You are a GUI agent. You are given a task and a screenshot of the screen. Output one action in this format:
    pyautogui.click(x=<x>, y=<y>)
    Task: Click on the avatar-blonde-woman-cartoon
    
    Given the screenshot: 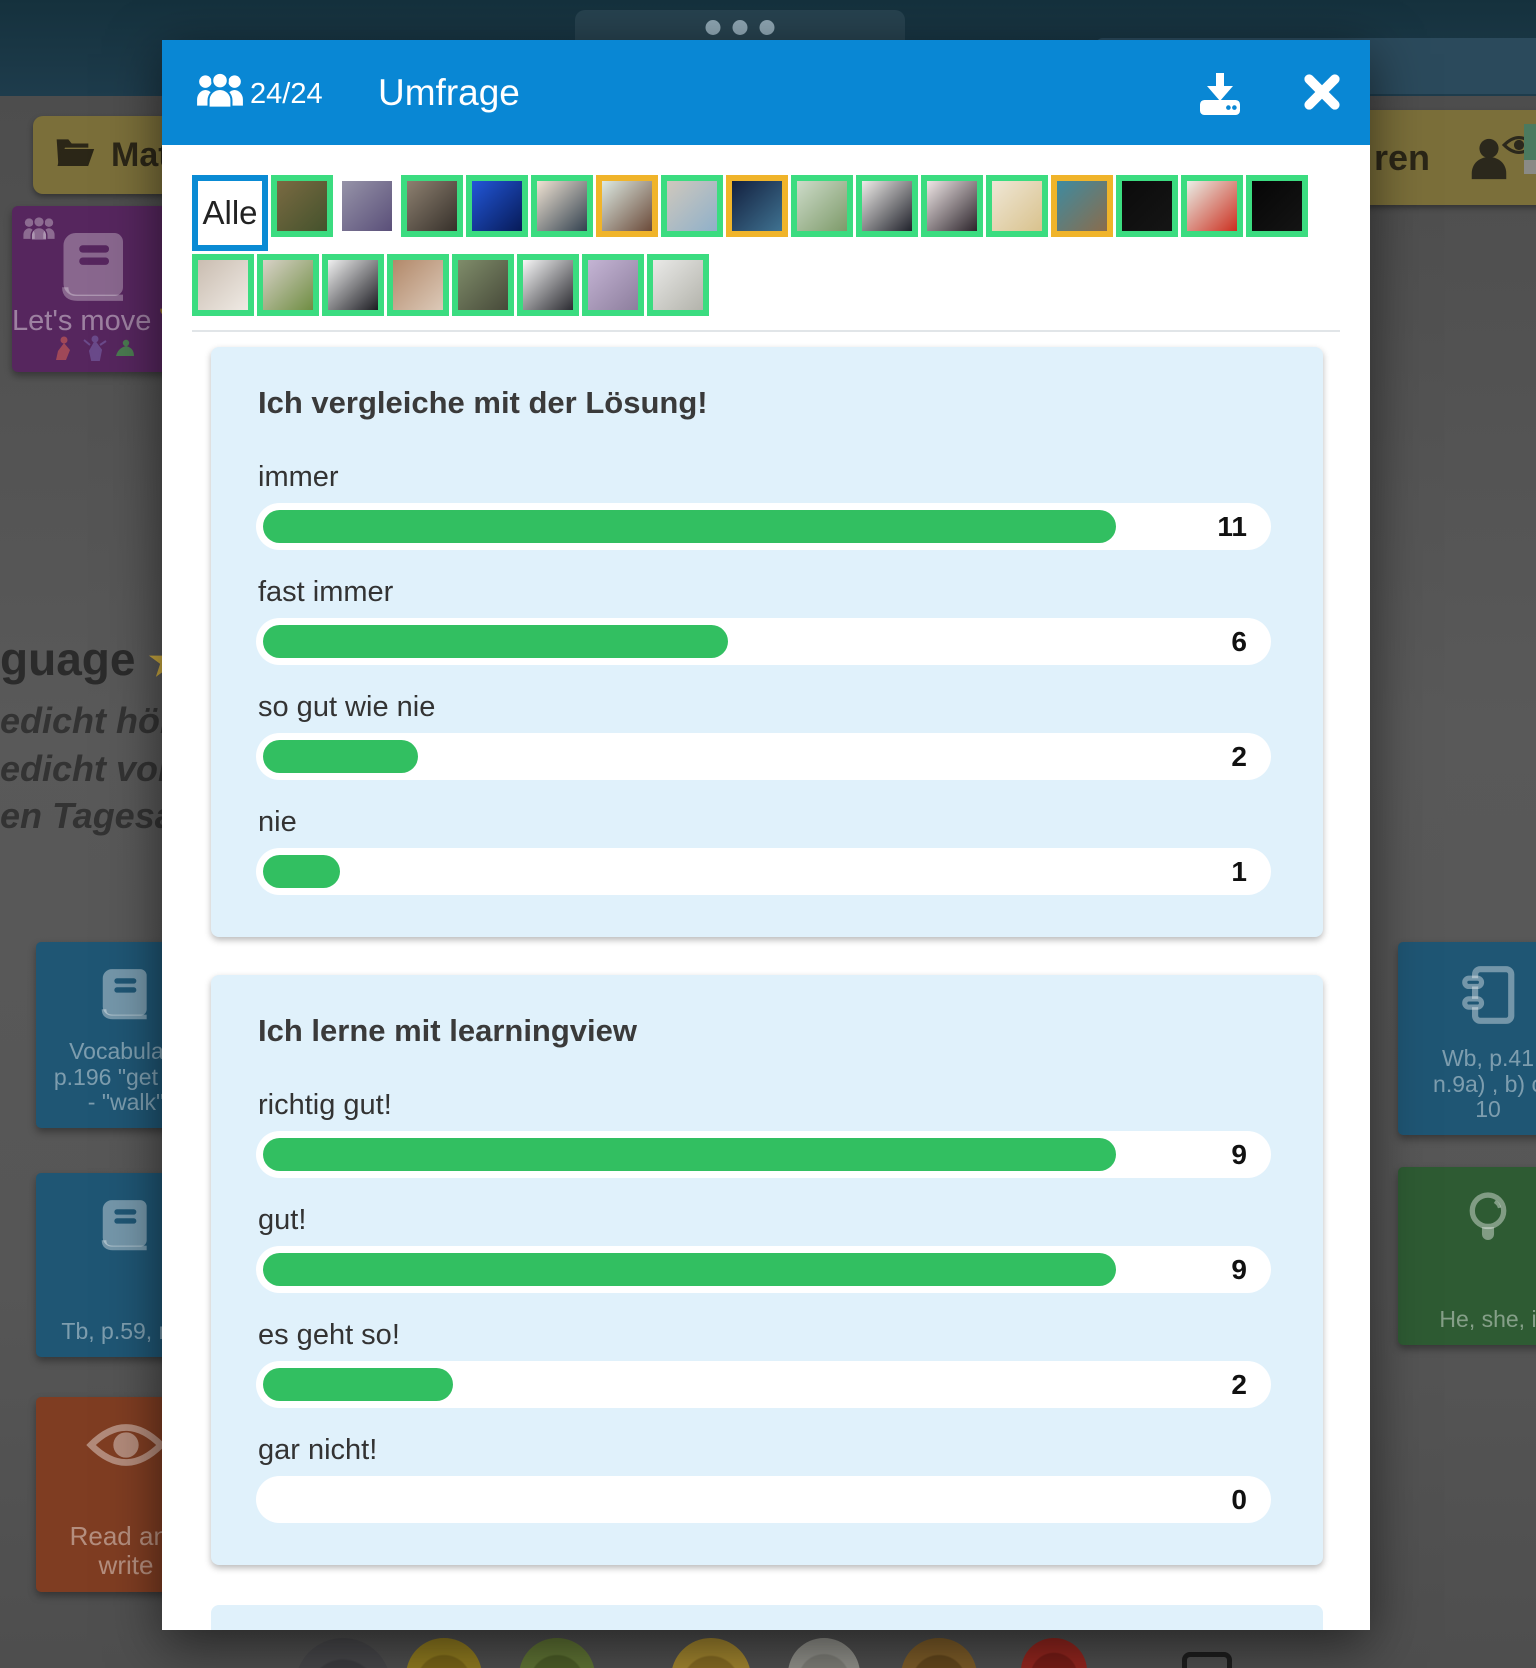 What is the action you would take?
    pyautogui.click(x=1017, y=206)
    